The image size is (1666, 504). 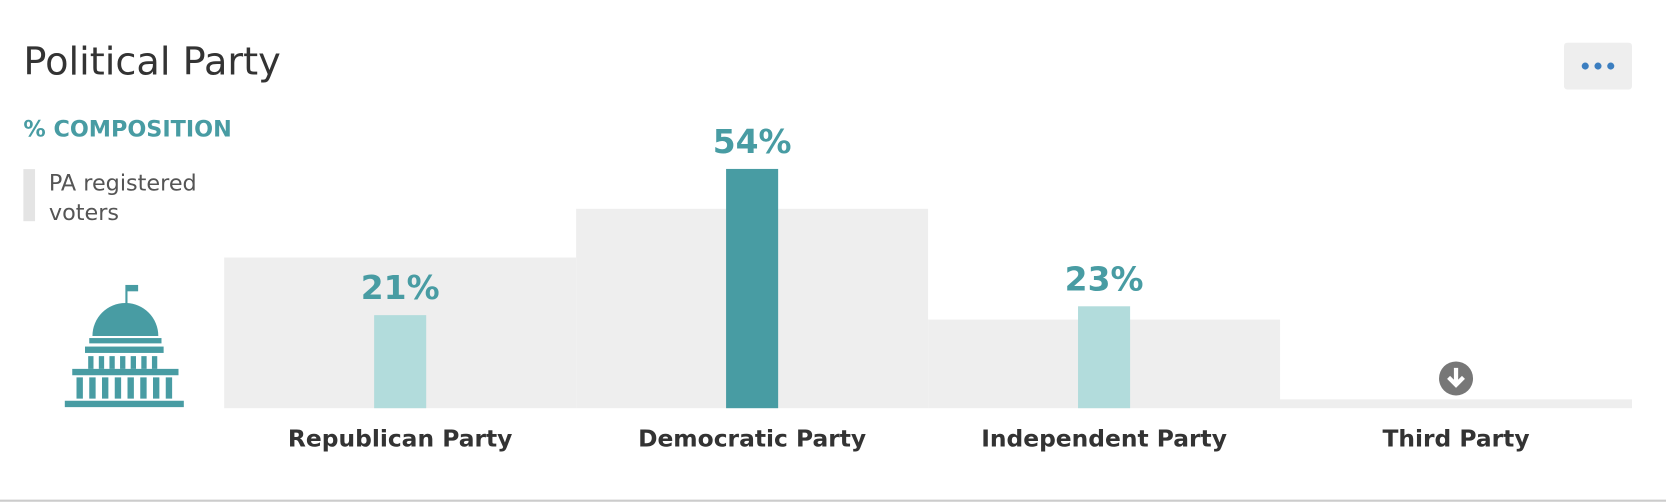 What do you see at coordinates (1456, 404) in the screenshot?
I see `benchmark-block` at bounding box center [1456, 404].